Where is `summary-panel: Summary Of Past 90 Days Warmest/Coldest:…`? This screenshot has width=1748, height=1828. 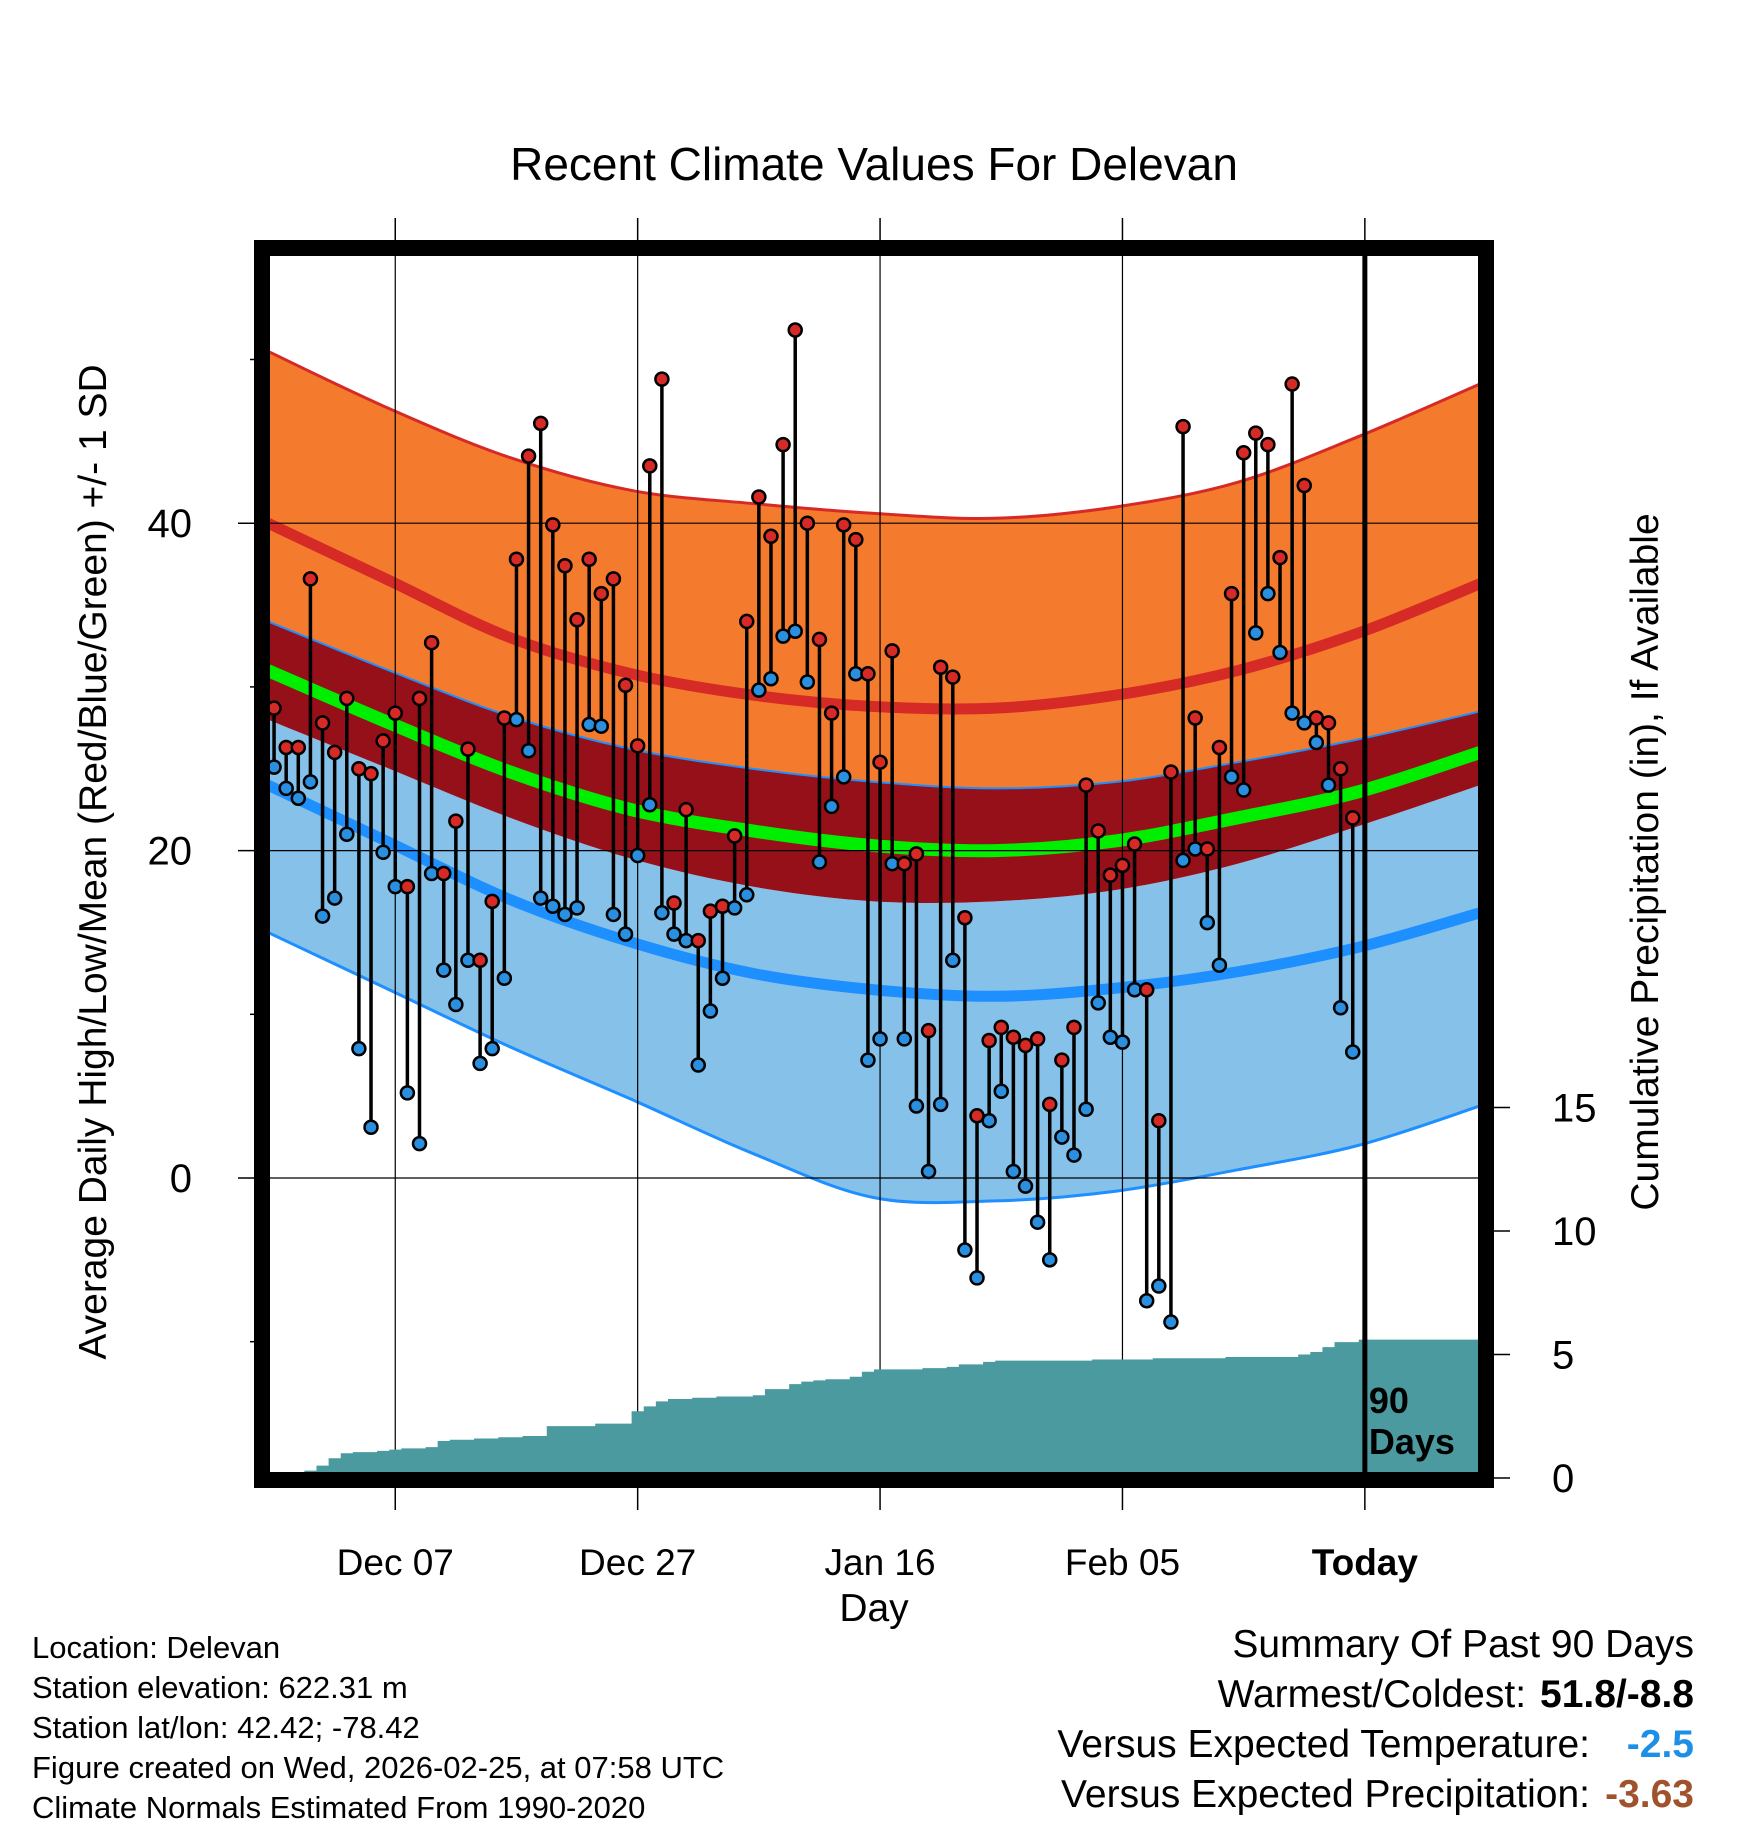 summary-panel: Summary Of Past 90 Days Warmest/Coldest:… is located at coordinates (1375, 1720).